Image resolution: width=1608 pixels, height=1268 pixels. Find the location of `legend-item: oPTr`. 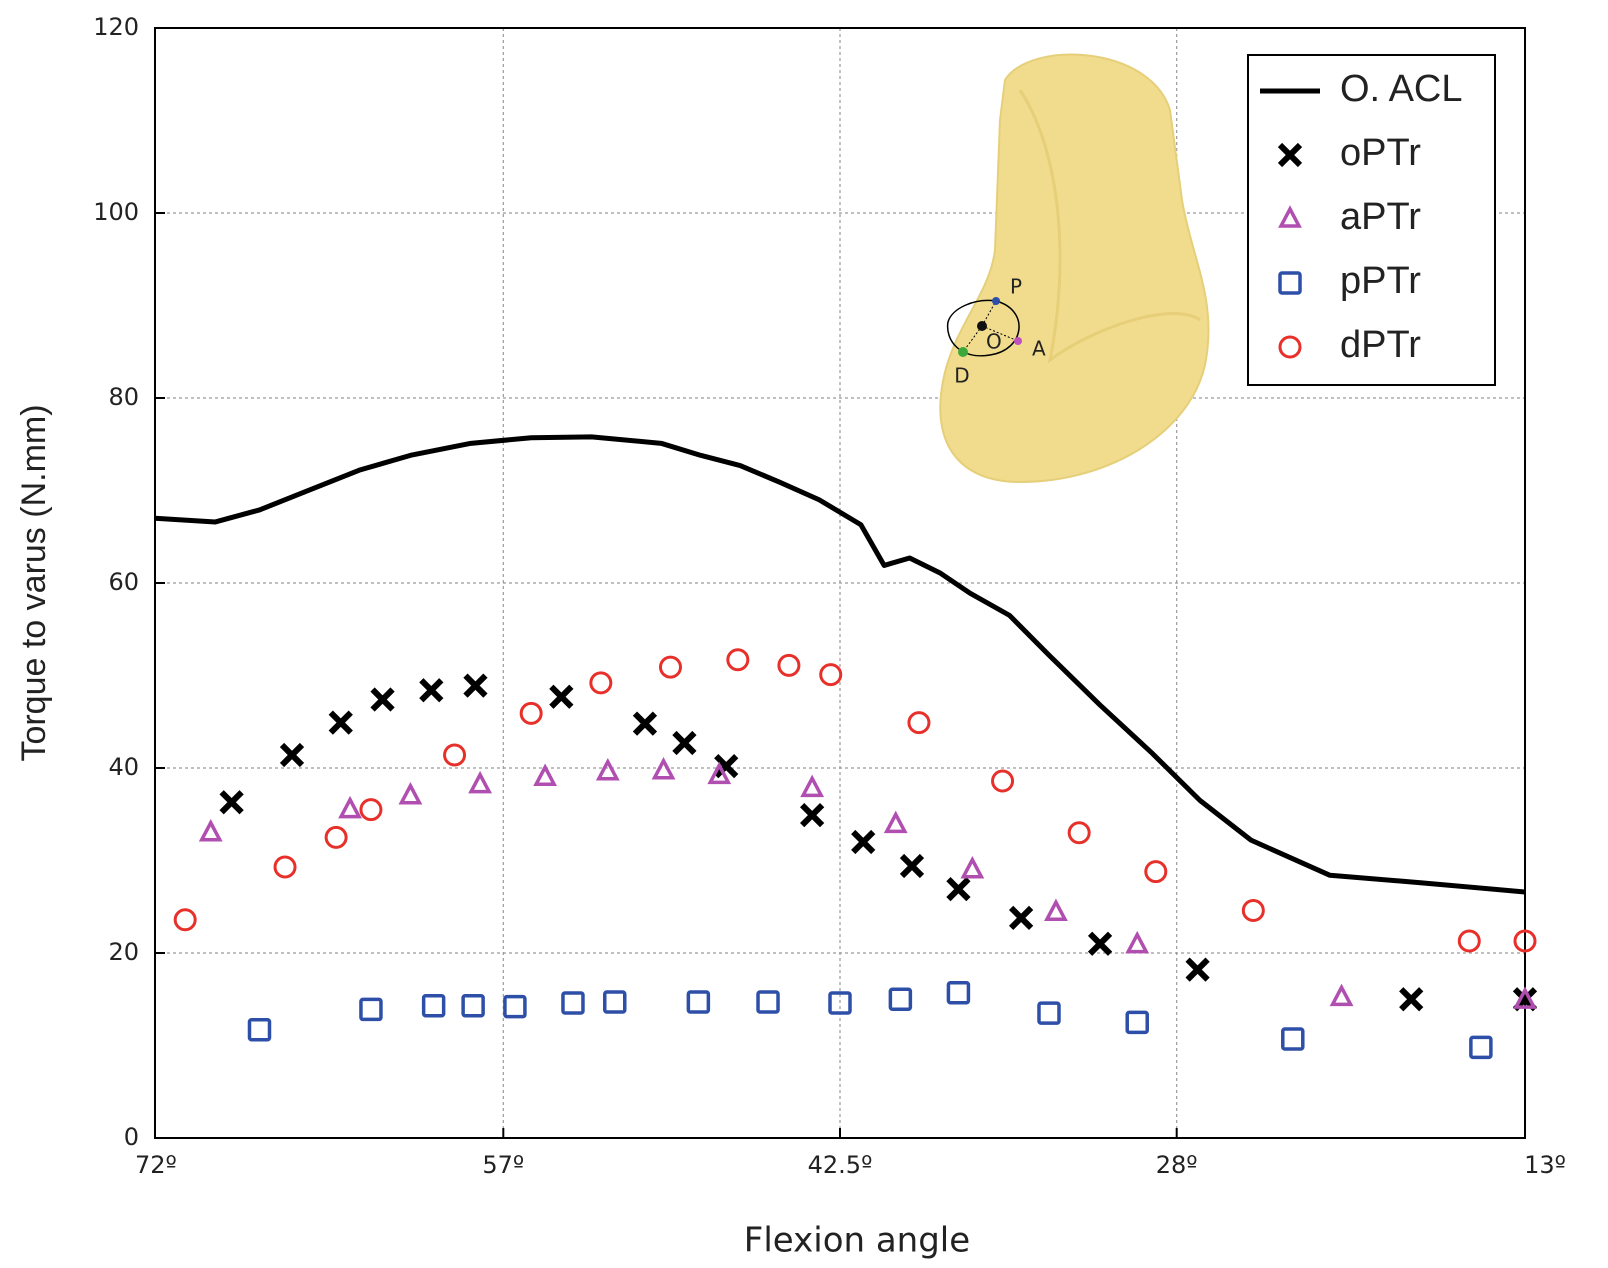

legend-item: oPTr is located at coordinates (1349, 153).